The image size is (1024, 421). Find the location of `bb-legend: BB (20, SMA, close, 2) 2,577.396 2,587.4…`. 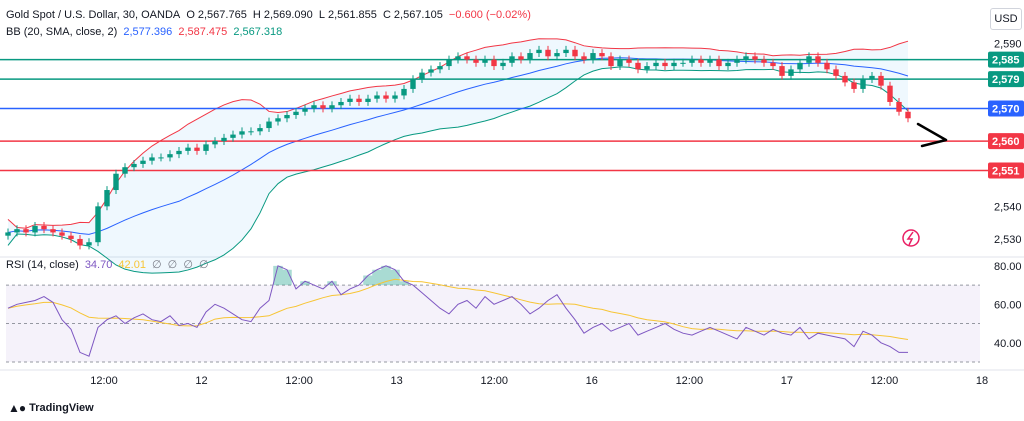

bb-legend: BB (20, SMA, close, 2) 2,577.396 2,587.4… is located at coordinates (145, 32).